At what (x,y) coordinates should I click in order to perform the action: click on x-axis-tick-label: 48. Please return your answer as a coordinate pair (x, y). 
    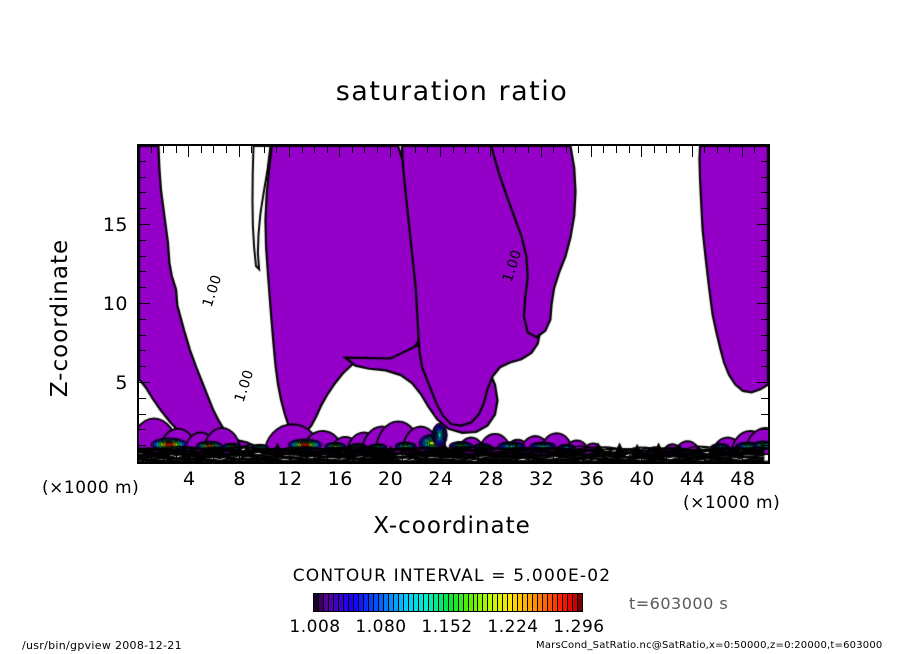
    Looking at the image, I should click on (743, 479).